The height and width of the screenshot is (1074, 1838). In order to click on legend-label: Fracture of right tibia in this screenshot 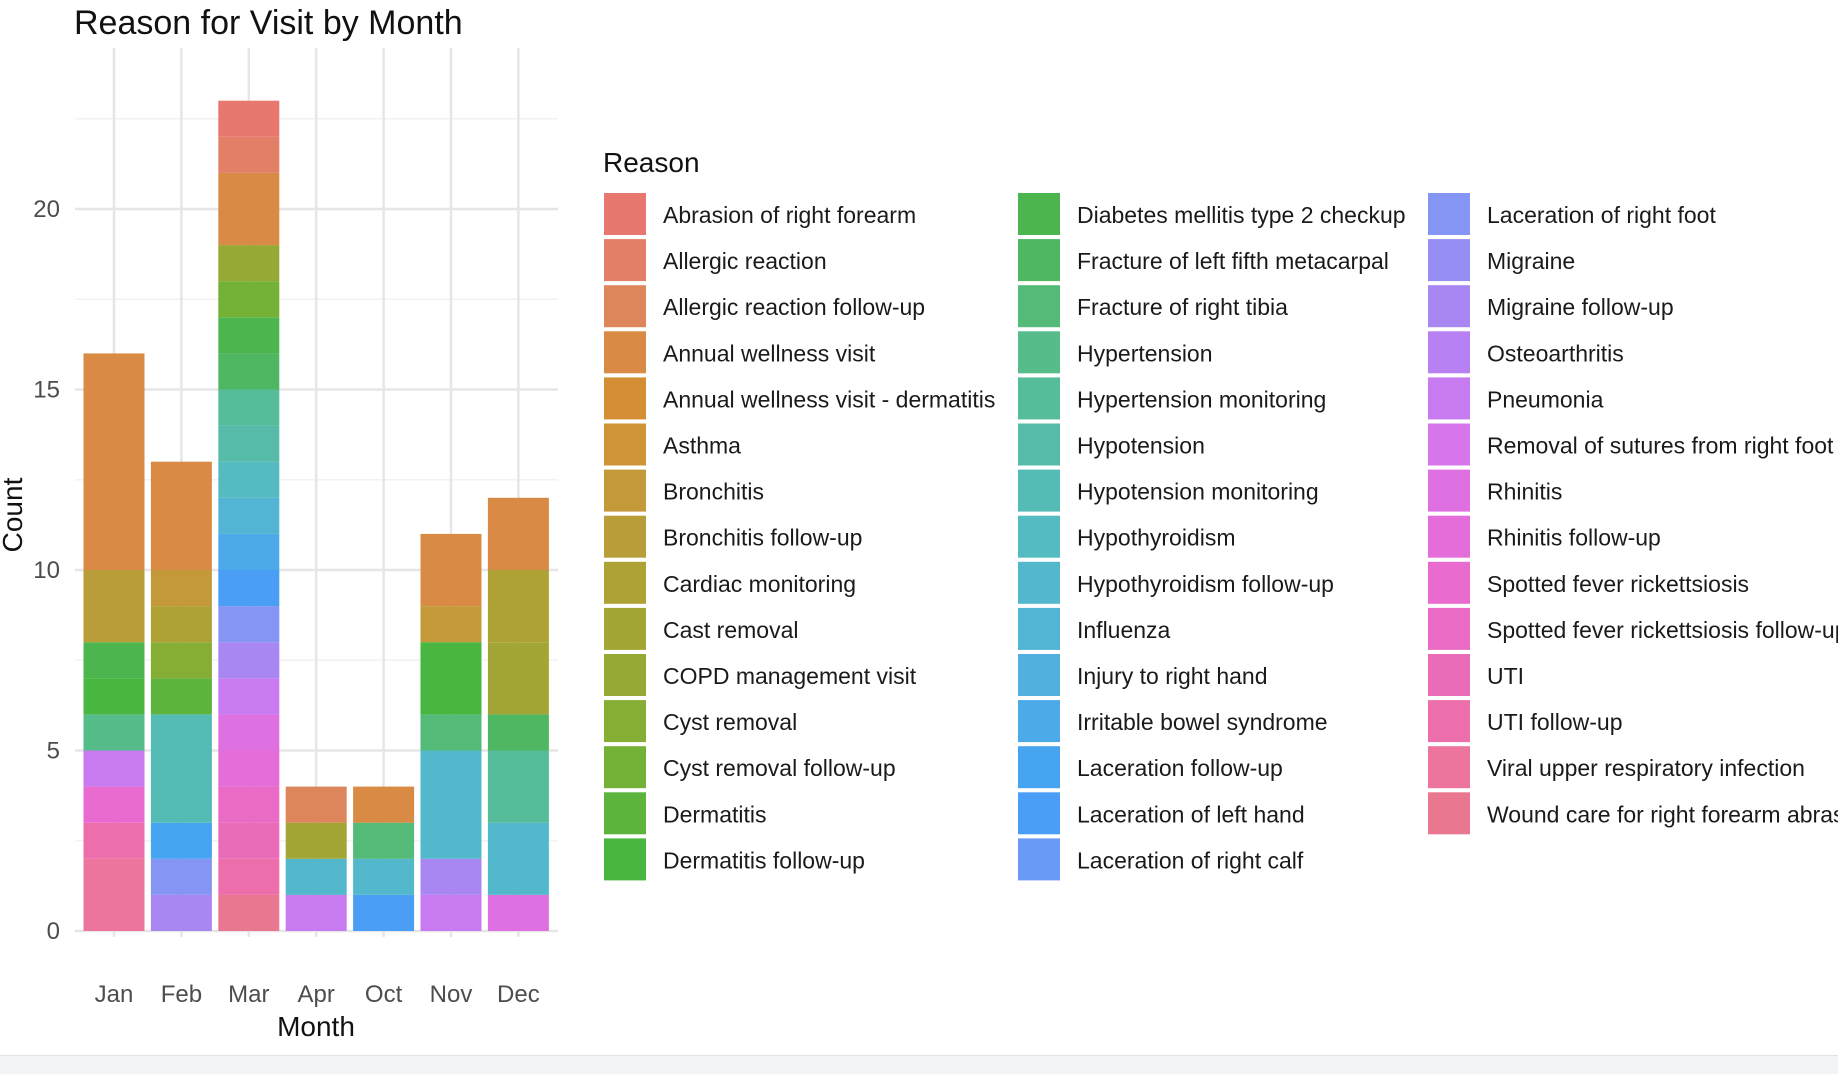, I will do `click(1182, 307)`.